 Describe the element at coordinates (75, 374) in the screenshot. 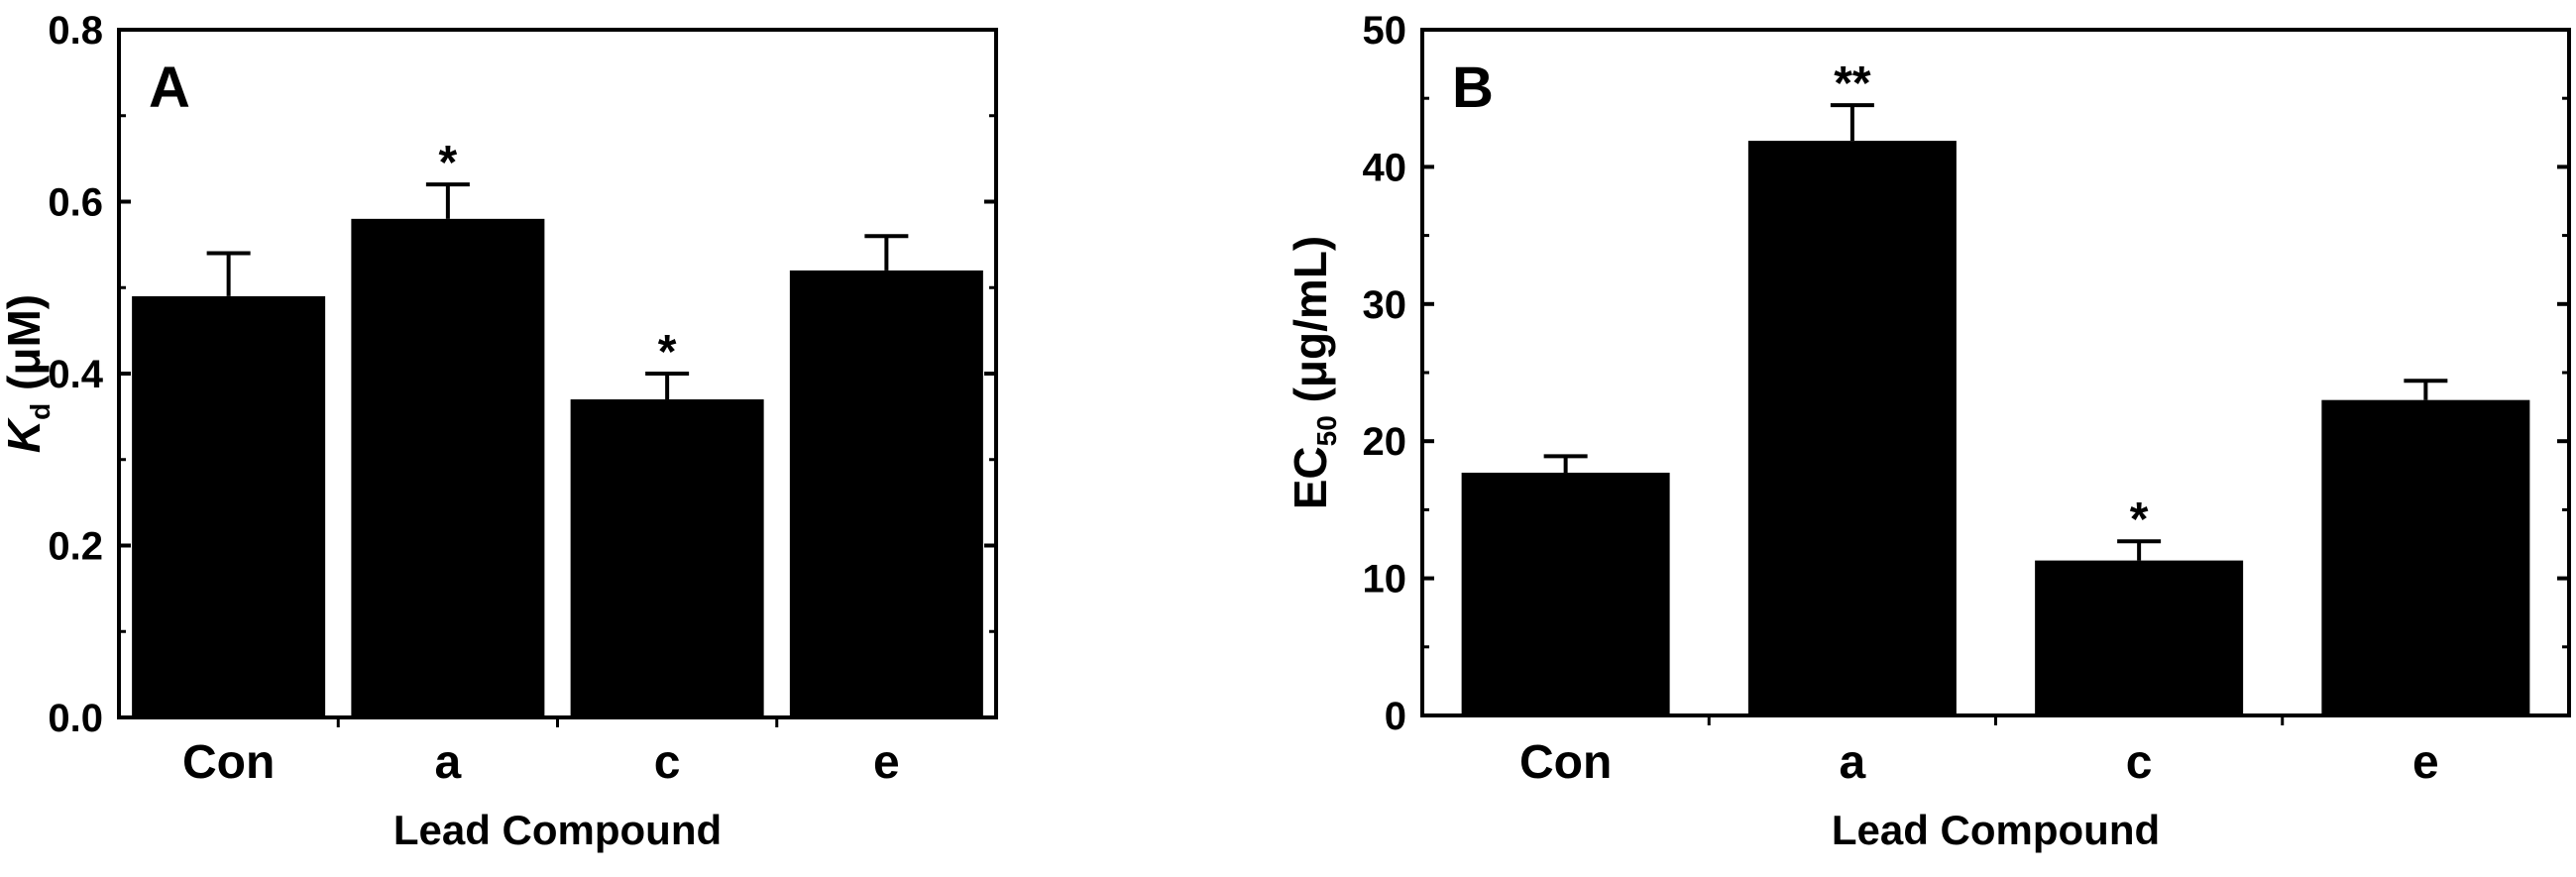

I see `y-tick-label: 0.4` at that location.